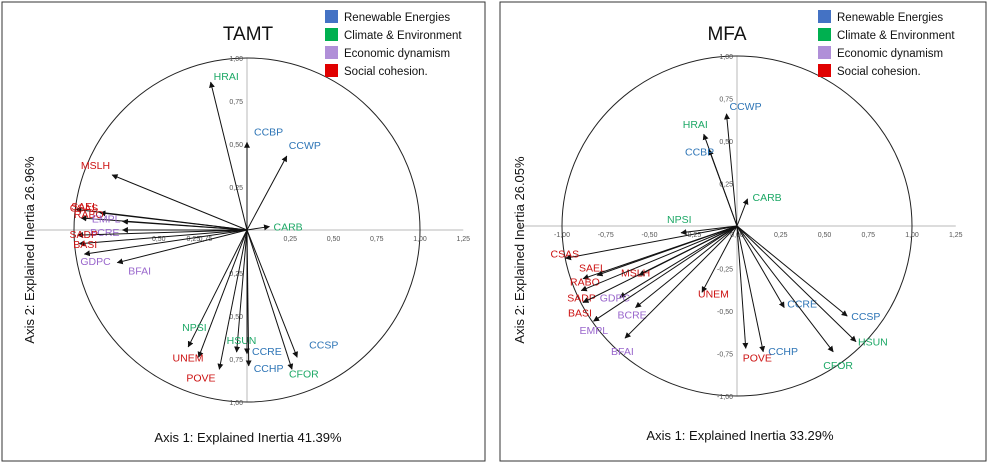 The height and width of the screenshot is (463, 988). What do you see at coordinates (632, 316) in the screenshot?
I see `variable-label-bcre: BCRE` at bounding box center [632, 316].